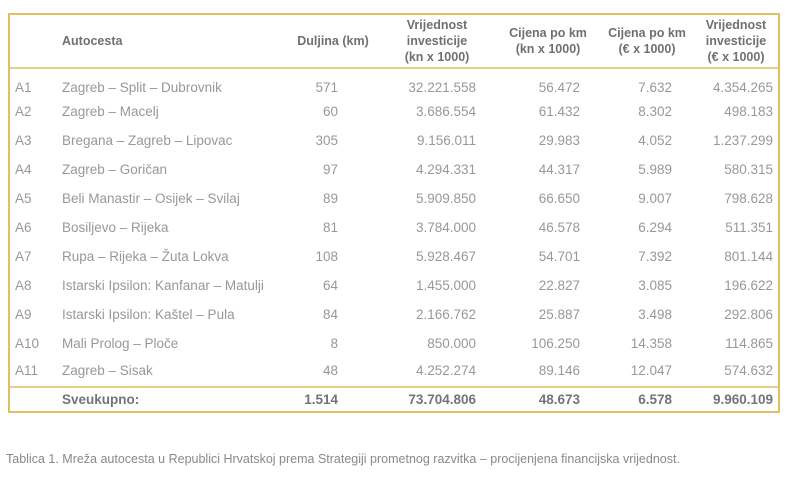 This screenshot has height=480, width=790. Describe the element at coordinates (651, 370) in the screenshot. I see `cell-ceur: 12.047` at that location.